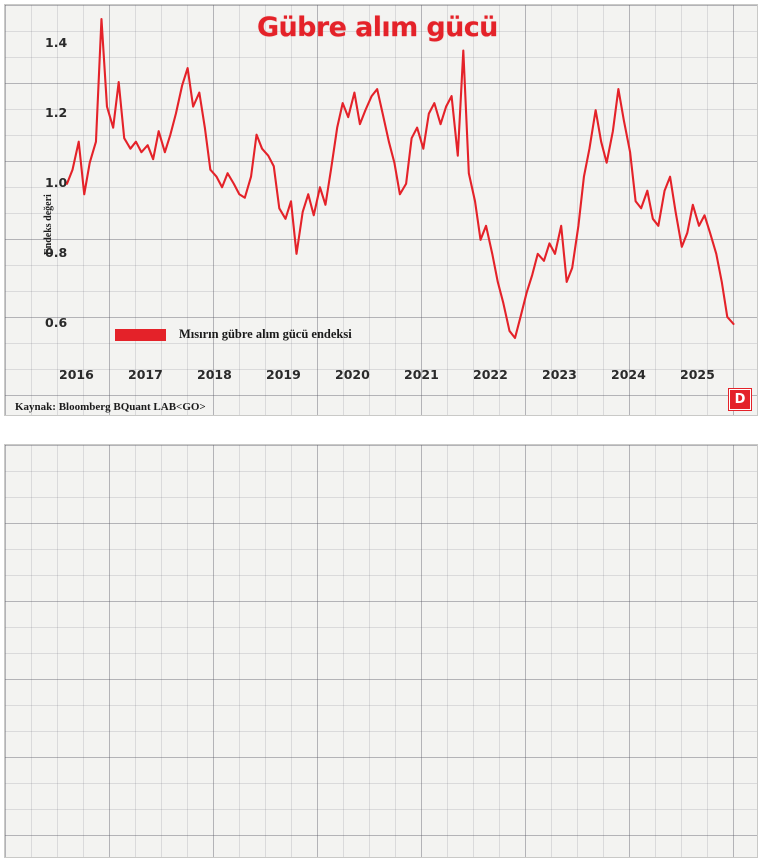 The width and height of the screenshot is (762, 861). What do you see at coordinates (214, 374) in the screenshot?
I see `x-tick-top-2: 2018` at bounding box center [214, 374].